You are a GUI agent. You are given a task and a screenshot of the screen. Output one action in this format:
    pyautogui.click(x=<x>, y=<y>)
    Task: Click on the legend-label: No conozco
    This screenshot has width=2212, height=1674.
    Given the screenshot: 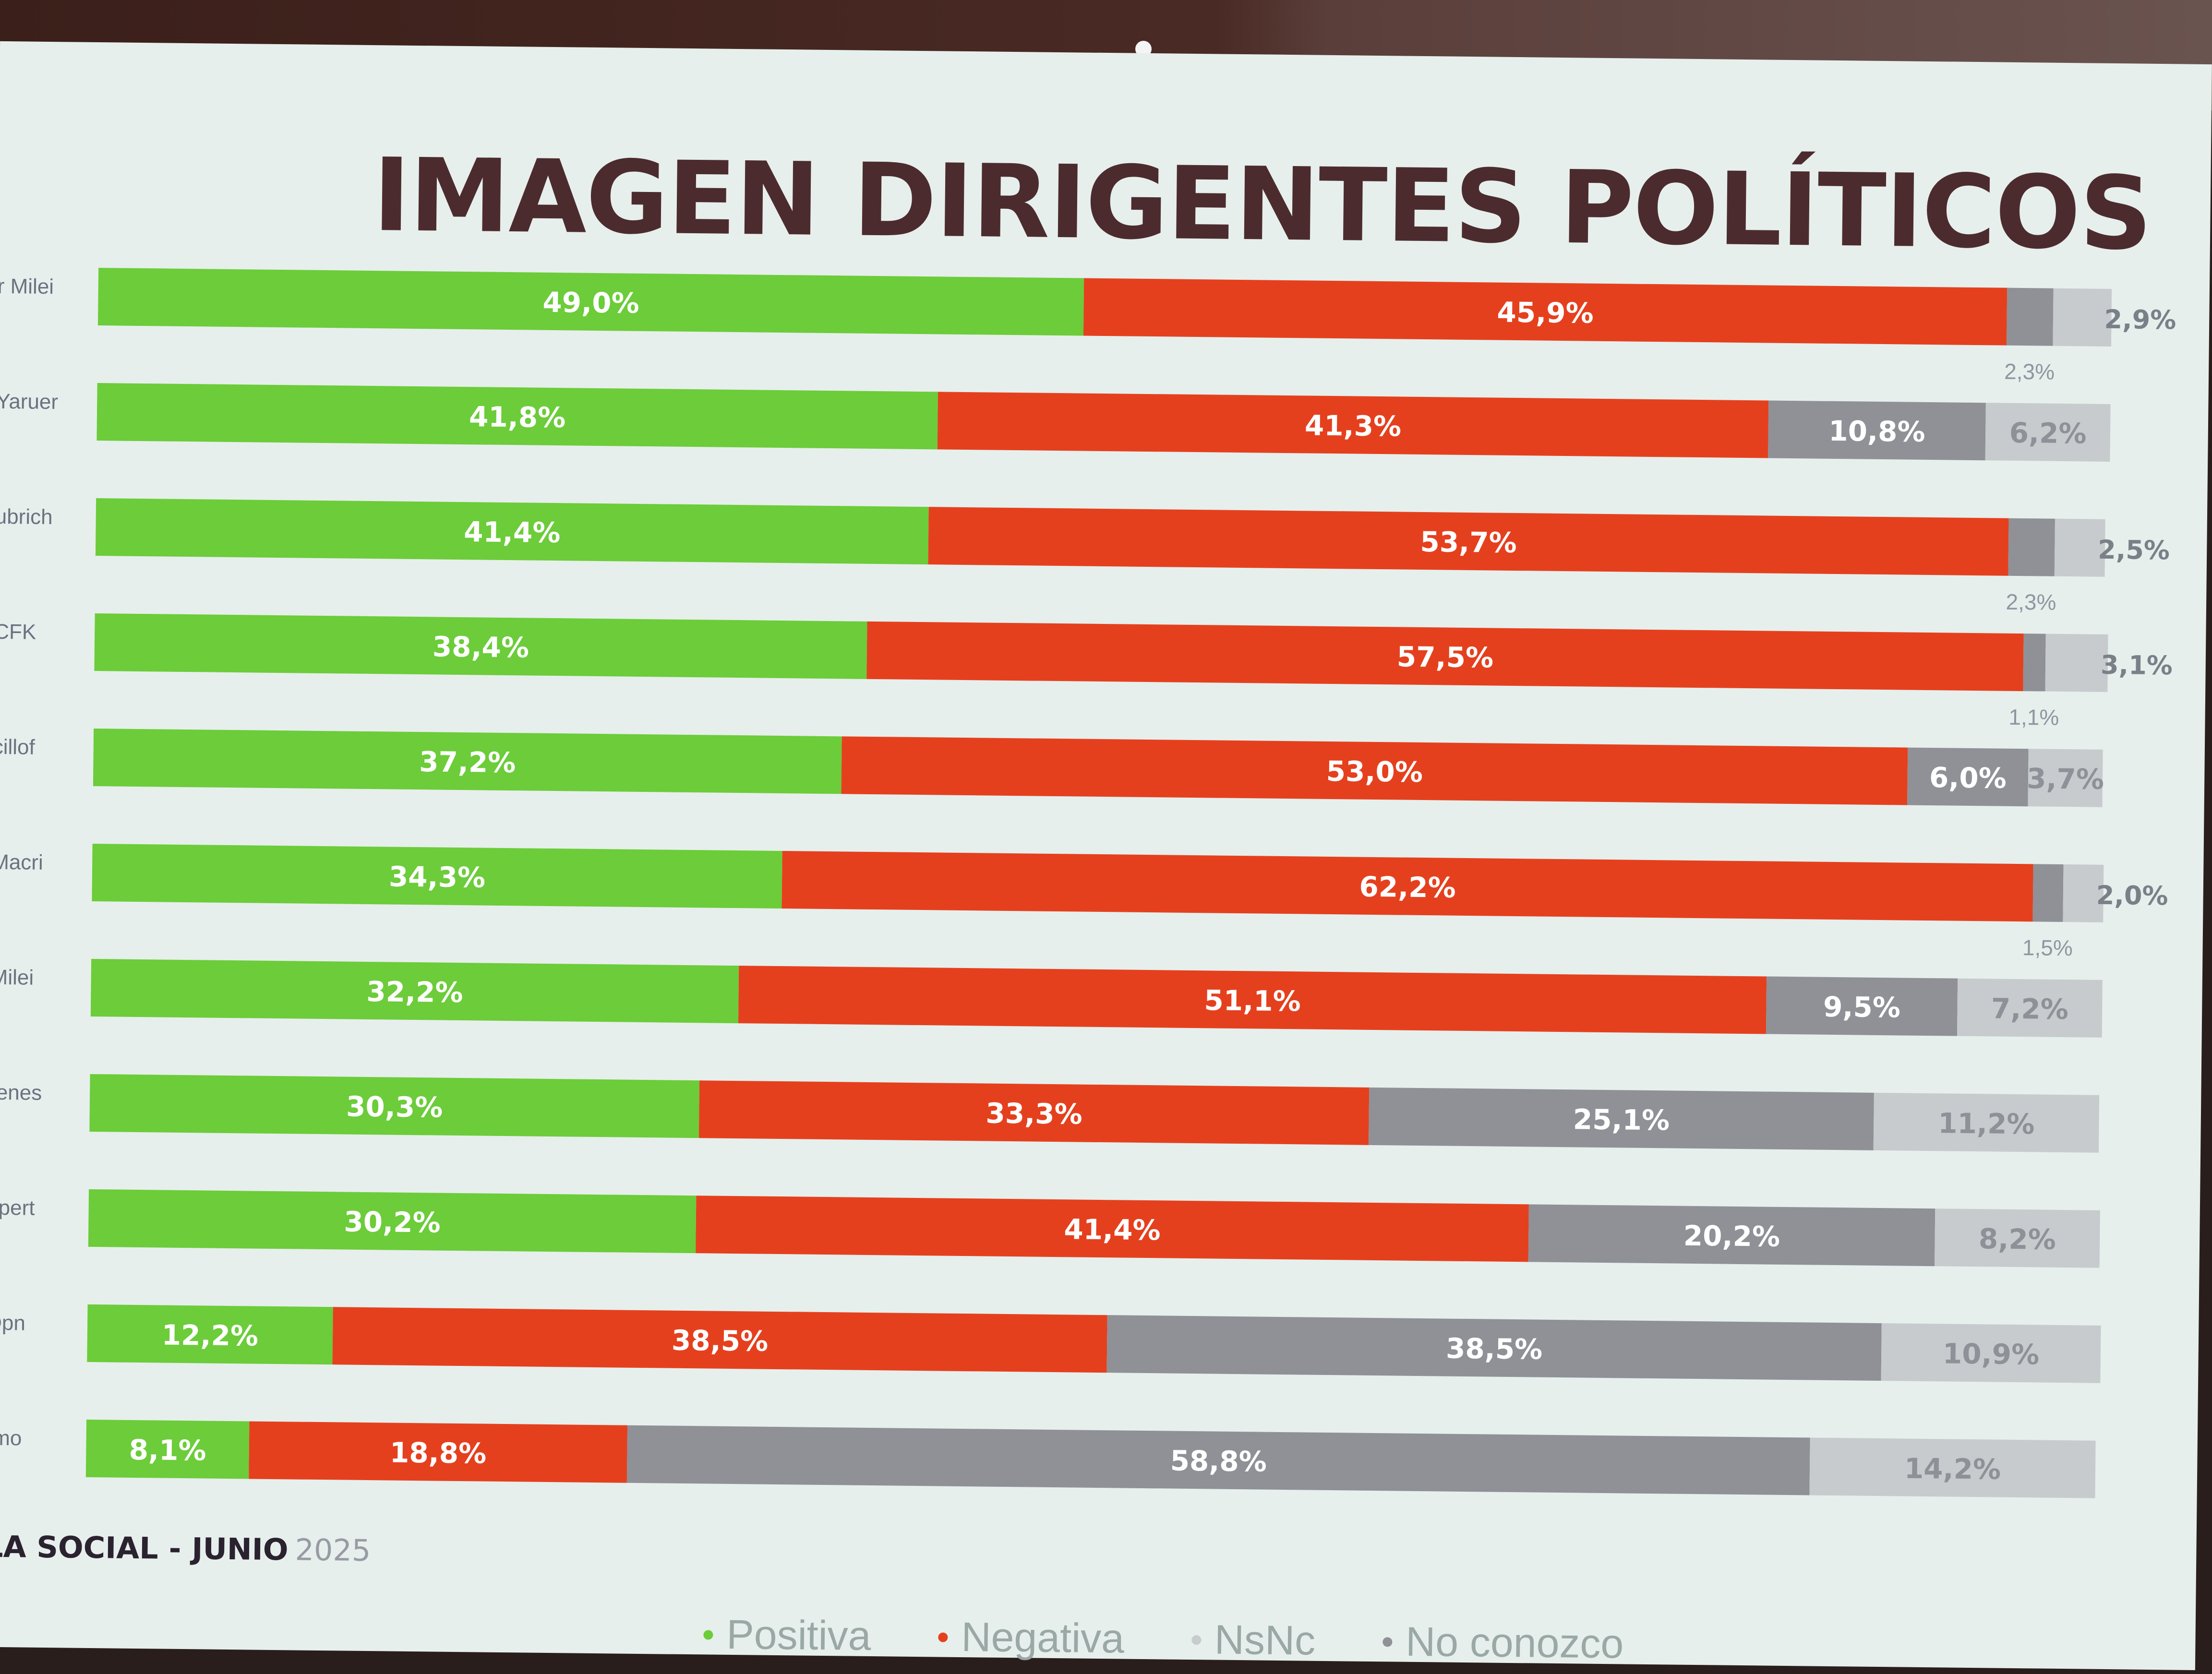 What is the action you would take?
    pyautogui.click(x=1514, y=1642)
    